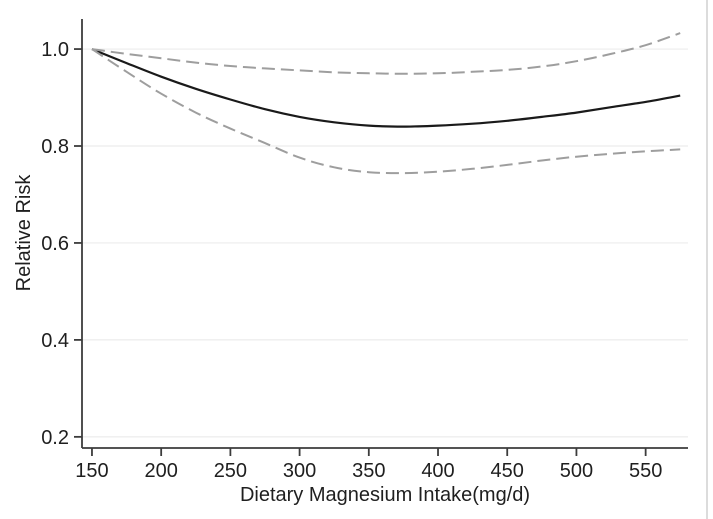  I want to click on y-tick-label: 0.2, so click(55, 438).